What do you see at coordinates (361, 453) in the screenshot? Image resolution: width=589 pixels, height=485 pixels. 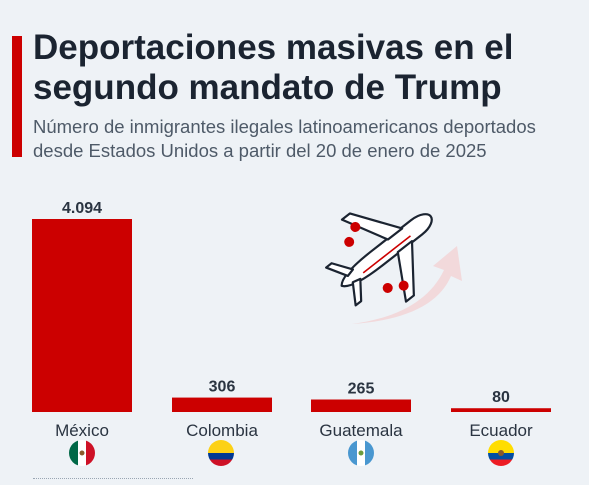 I see `guatemala-flag-icon` at bounding box center [361, 453].